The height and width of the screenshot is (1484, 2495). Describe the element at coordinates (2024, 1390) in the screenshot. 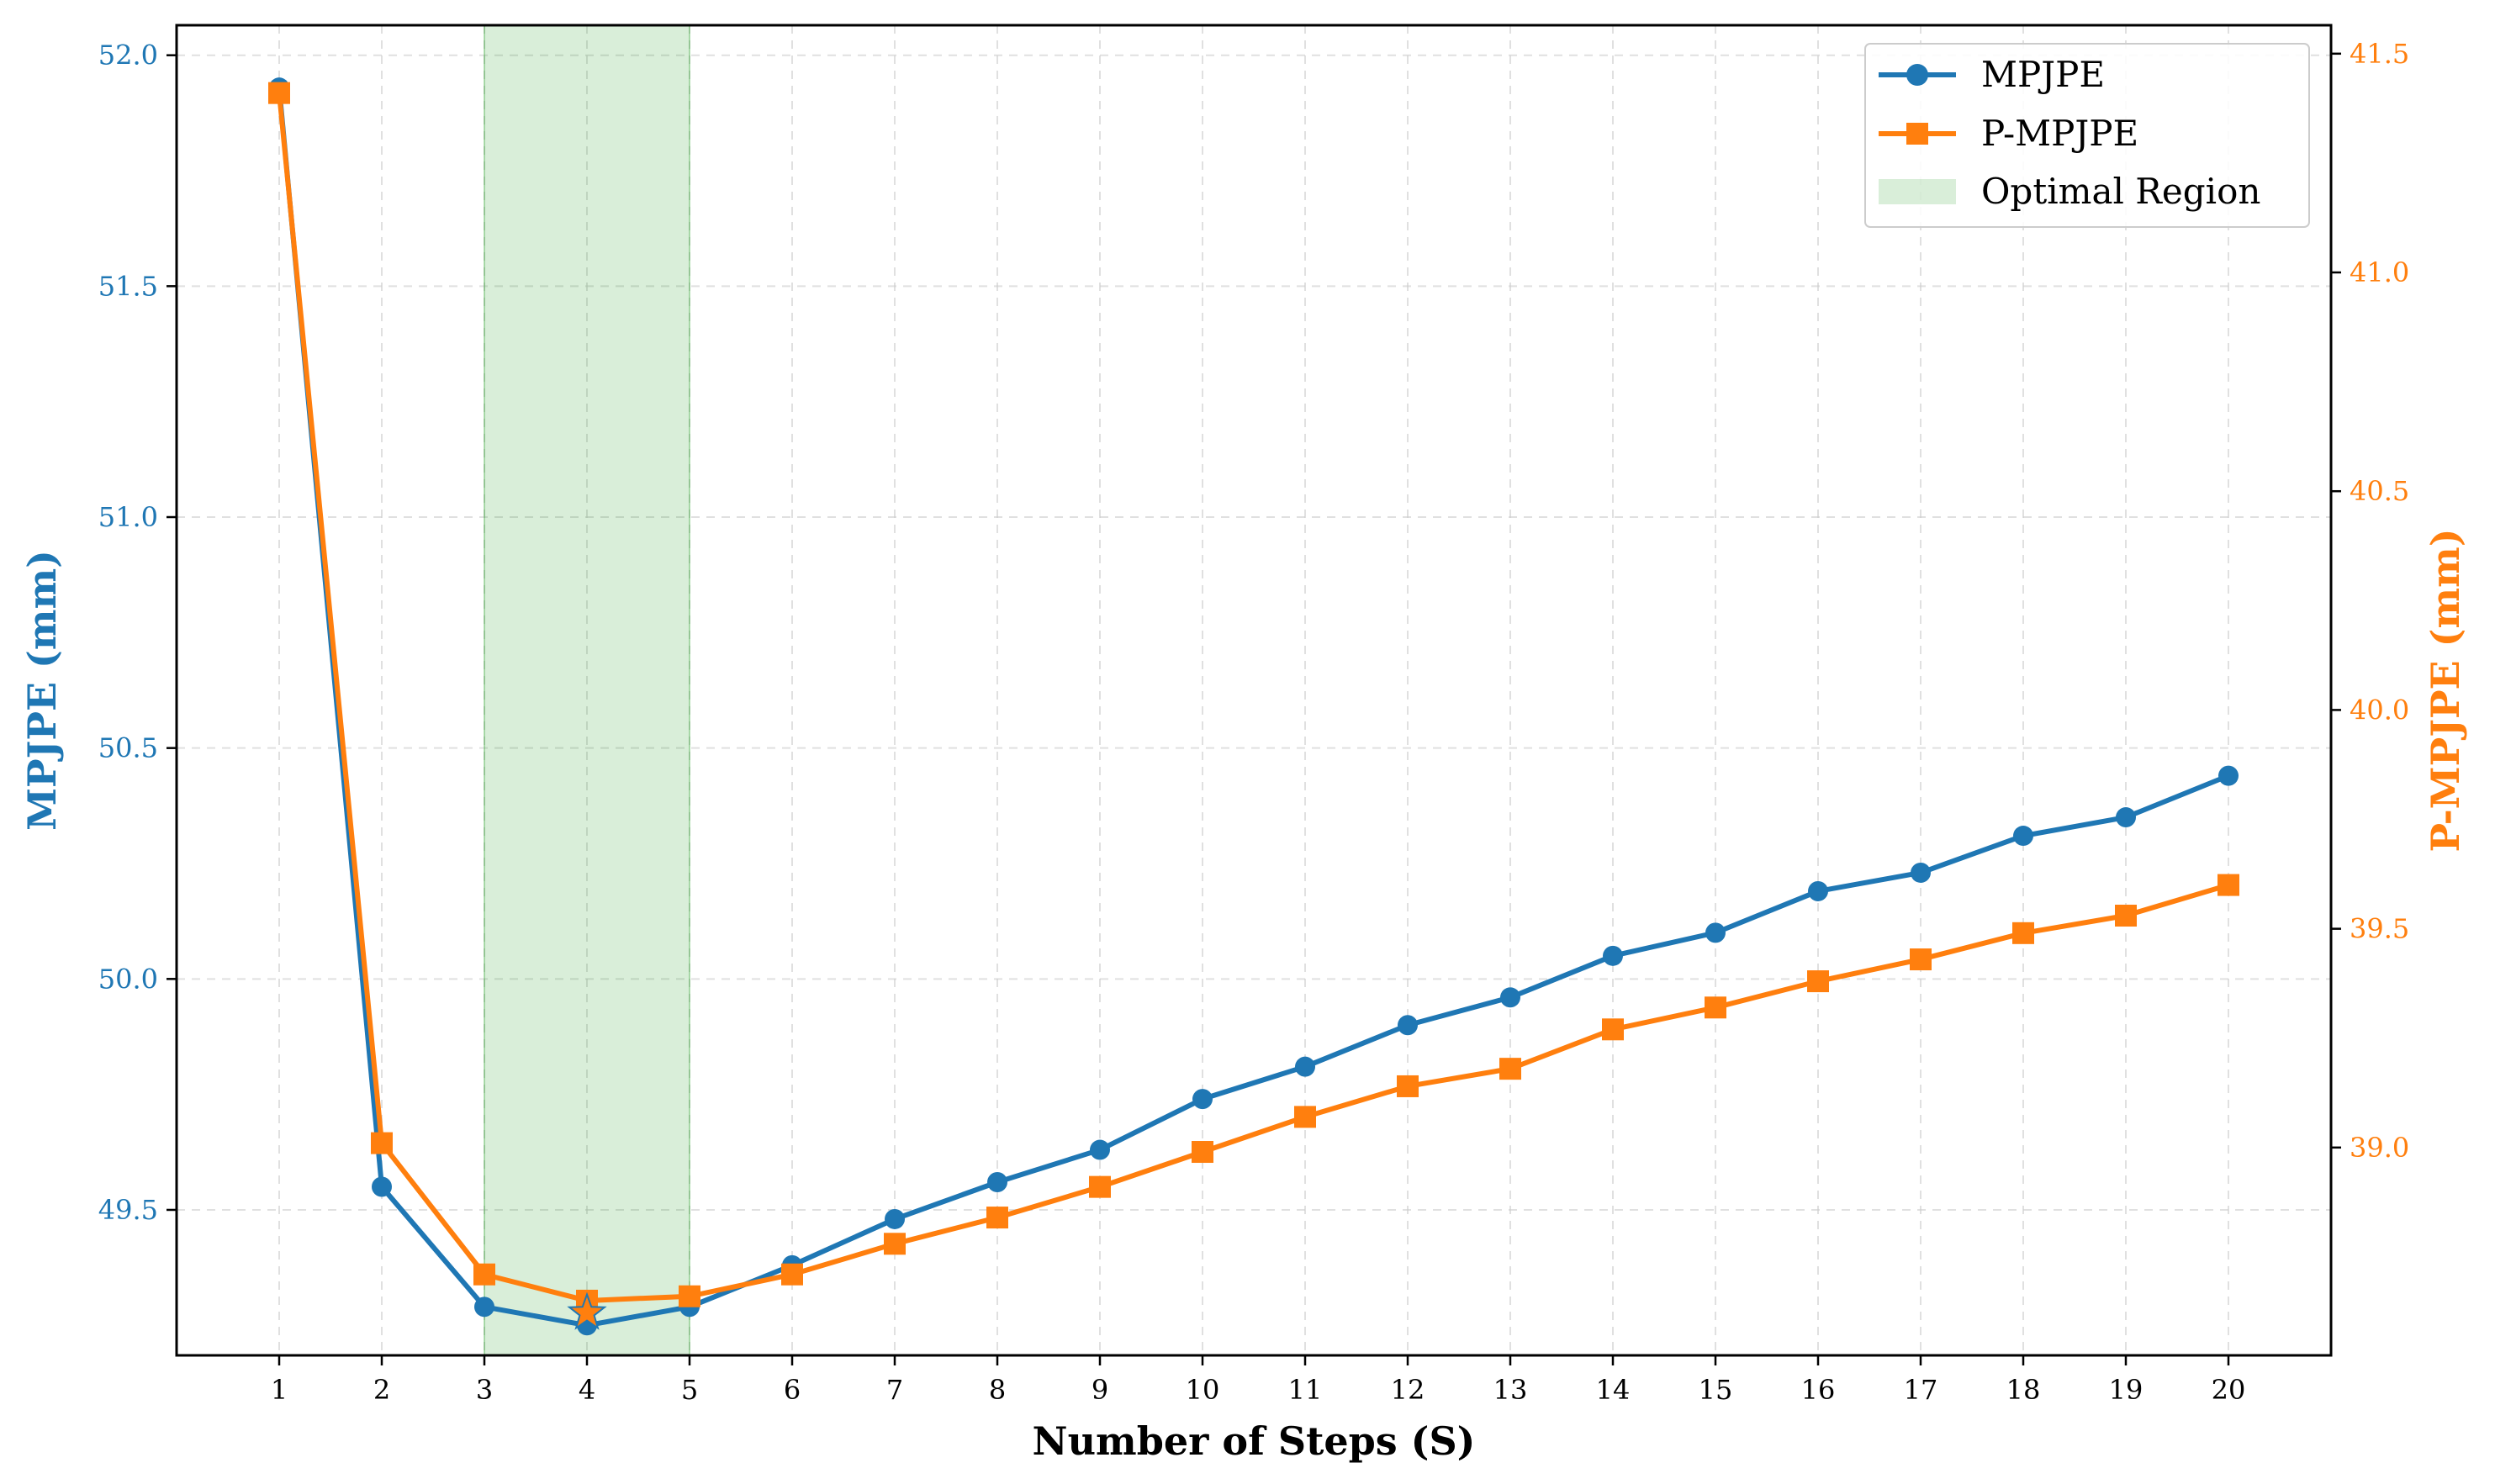

I see `x-tick-label: 18` at that location.